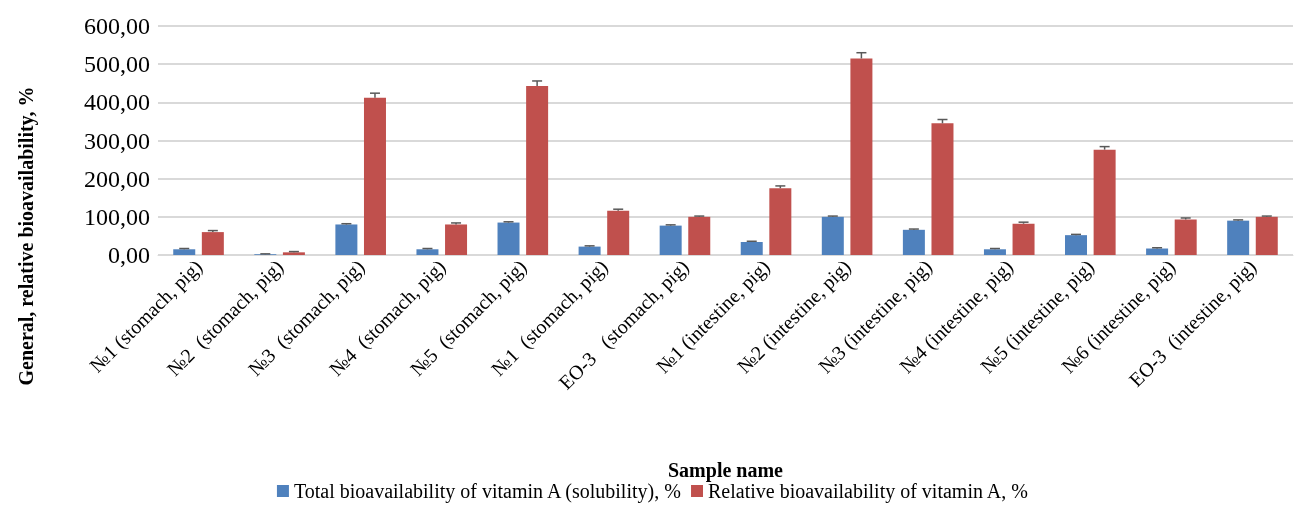 Image resolution: width=1307 pixels, height=514 pixels. I want to click on y-tick-label: 300,00, so click(117, 140).